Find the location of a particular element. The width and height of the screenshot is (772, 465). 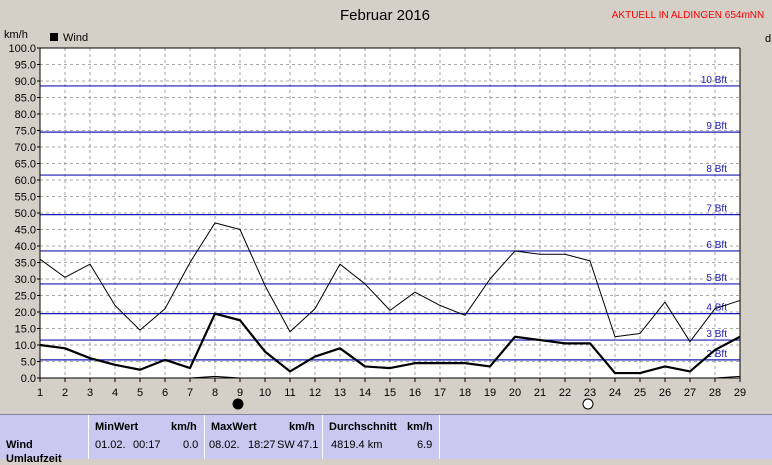

y-tick-label: 50.0 is located at coordinates (25, 214).